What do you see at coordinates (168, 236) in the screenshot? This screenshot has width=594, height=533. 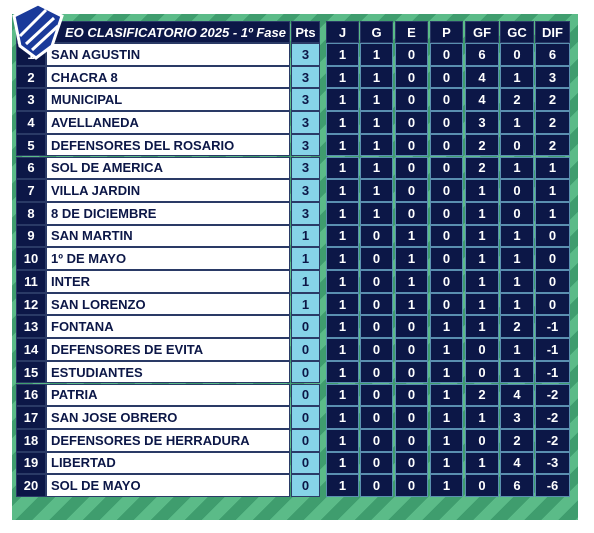 I see `team-name: SAN MARTIN` at bounding box center [168, 236].